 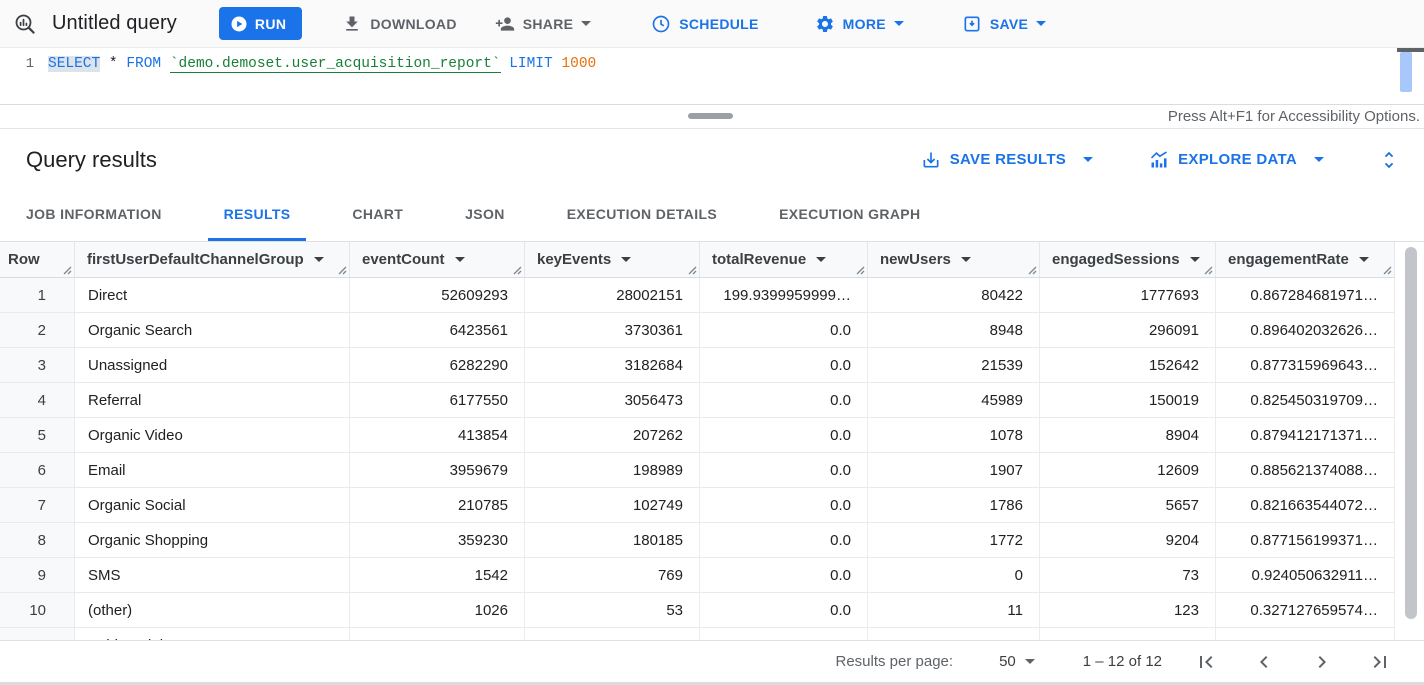 I want to click on next-page-icon, so click(x=1322, y=661).